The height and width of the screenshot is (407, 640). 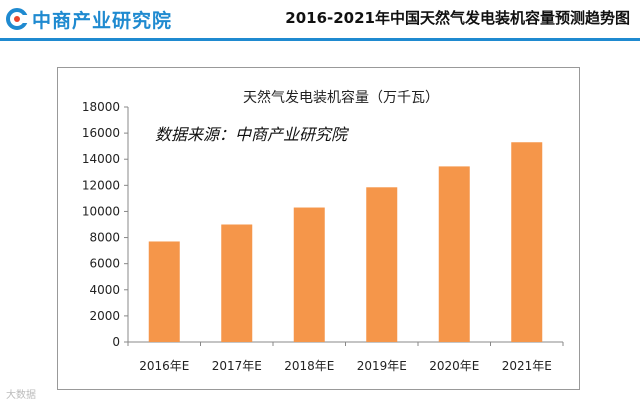 What do you see at coordinates (116, 342) in the screenshot?
I see `y-tick-label: 0` at bounding box center [116, 342].